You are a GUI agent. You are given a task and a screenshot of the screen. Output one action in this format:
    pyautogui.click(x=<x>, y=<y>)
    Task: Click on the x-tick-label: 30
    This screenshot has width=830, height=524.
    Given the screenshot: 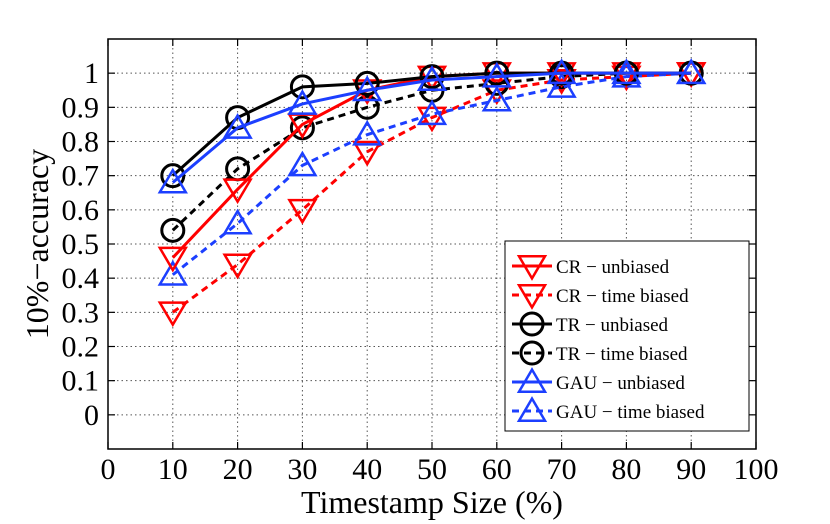 What is the action you would take?
    pyautogui.click(x=302, y=469)
    